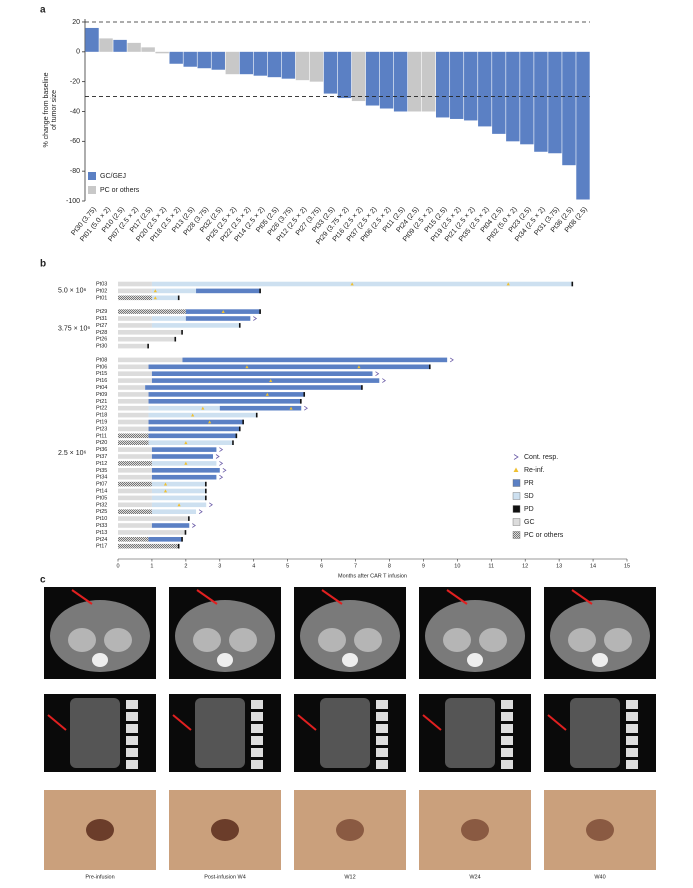  Describe the element at coordinates (101, 340) in the screenshot. I see `row-label: Pt26` at that location.